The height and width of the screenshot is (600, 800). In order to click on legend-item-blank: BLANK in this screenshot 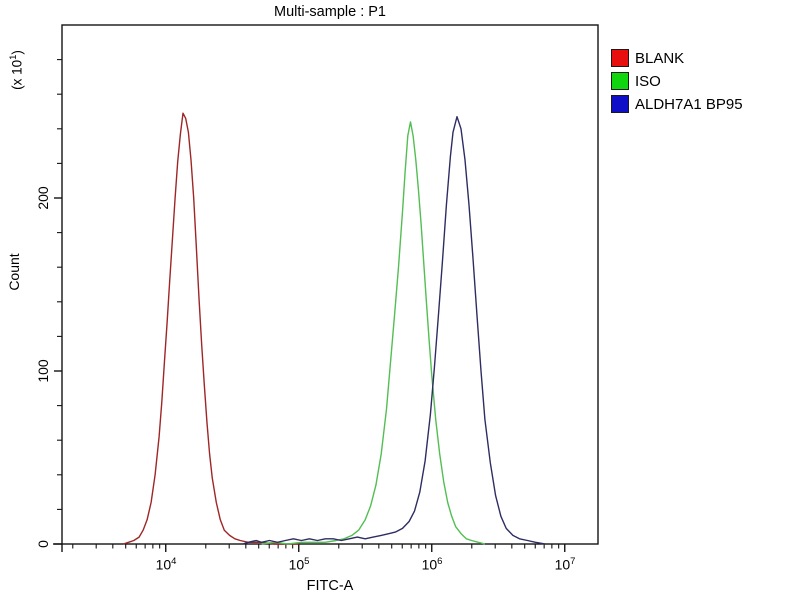, I will do `click(677, 58)`.